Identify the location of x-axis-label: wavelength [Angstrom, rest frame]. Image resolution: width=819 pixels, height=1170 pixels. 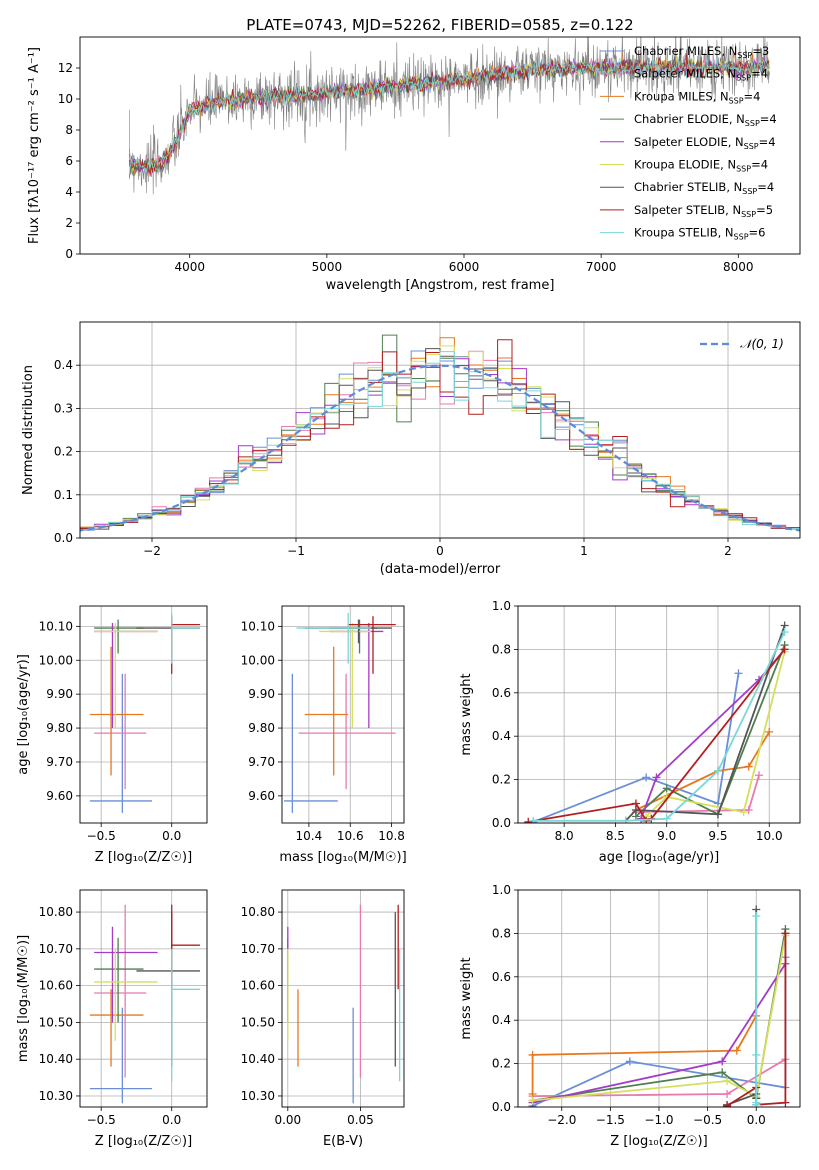
(440, 285).